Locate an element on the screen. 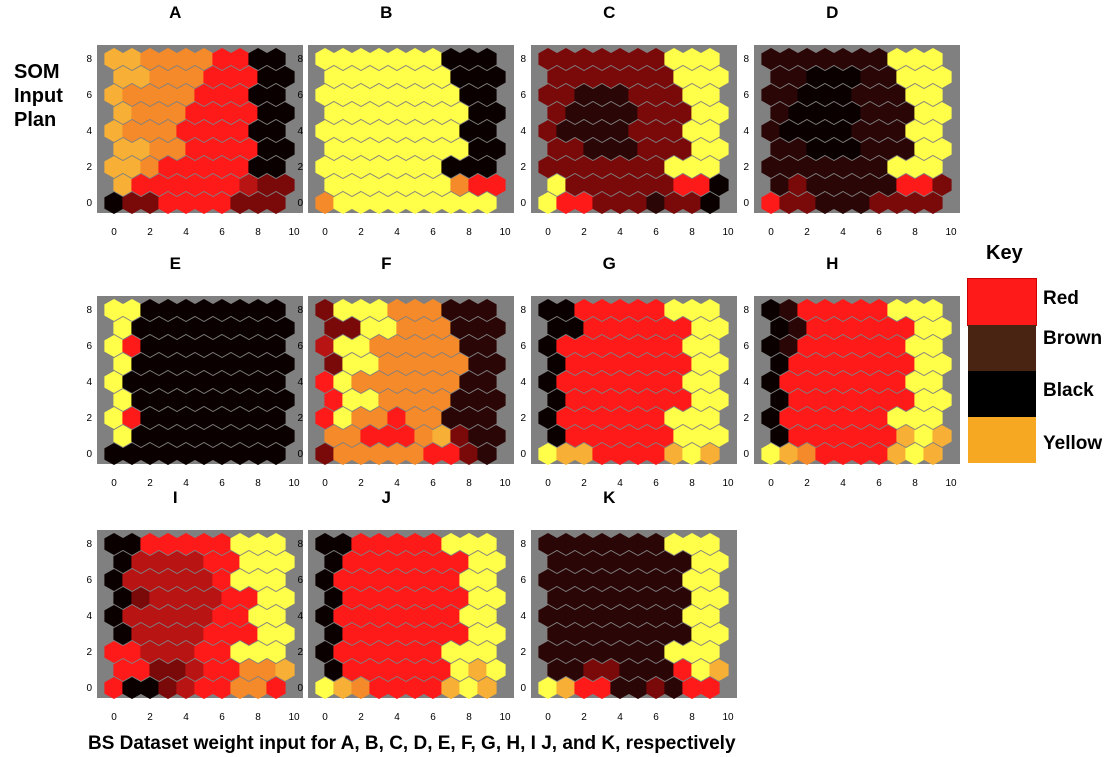 Image resolution: width=1120 pixels, height=757 pixels. panel-label: K is located at coordinates (609, 497).